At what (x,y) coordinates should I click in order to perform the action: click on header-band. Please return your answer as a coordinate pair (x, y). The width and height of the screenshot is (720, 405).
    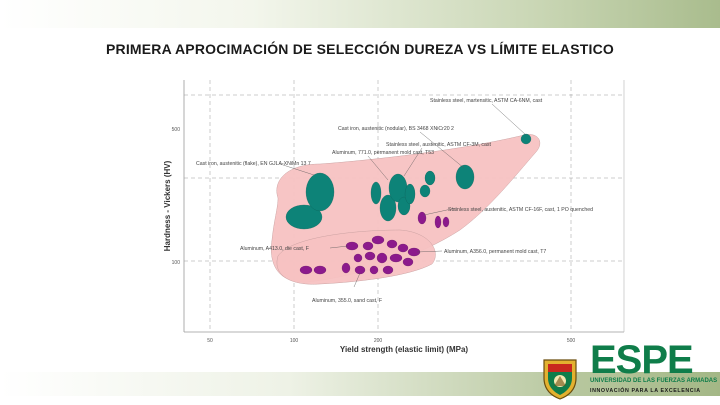
    Looking at the image, I should click on (360, 14).